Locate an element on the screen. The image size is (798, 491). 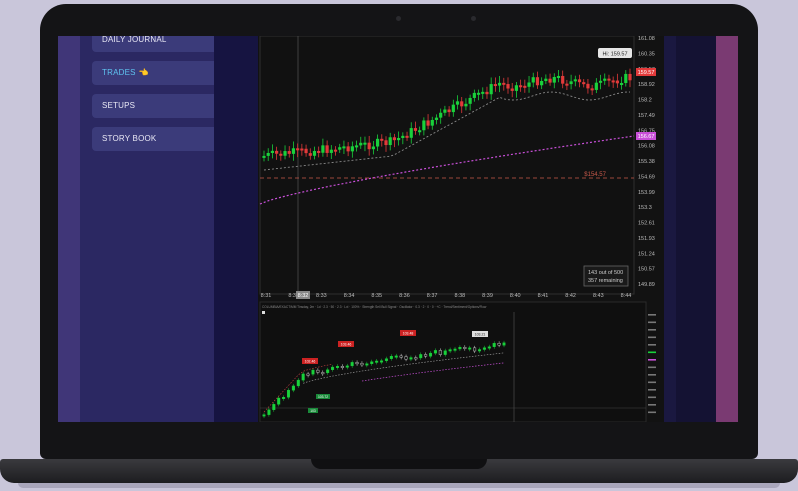
time-tick-label: 8:33 is located at coordinates (321, 296).